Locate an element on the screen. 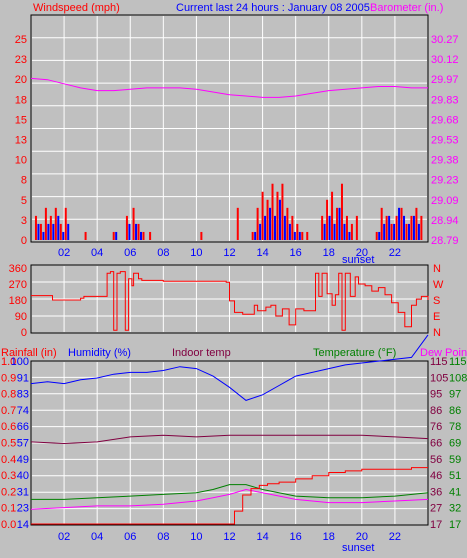 Image resolution: width=467 pixels, height=558 pixels. temperature-axis-label: Temperature (°F) is located at coordinates (354, 353).